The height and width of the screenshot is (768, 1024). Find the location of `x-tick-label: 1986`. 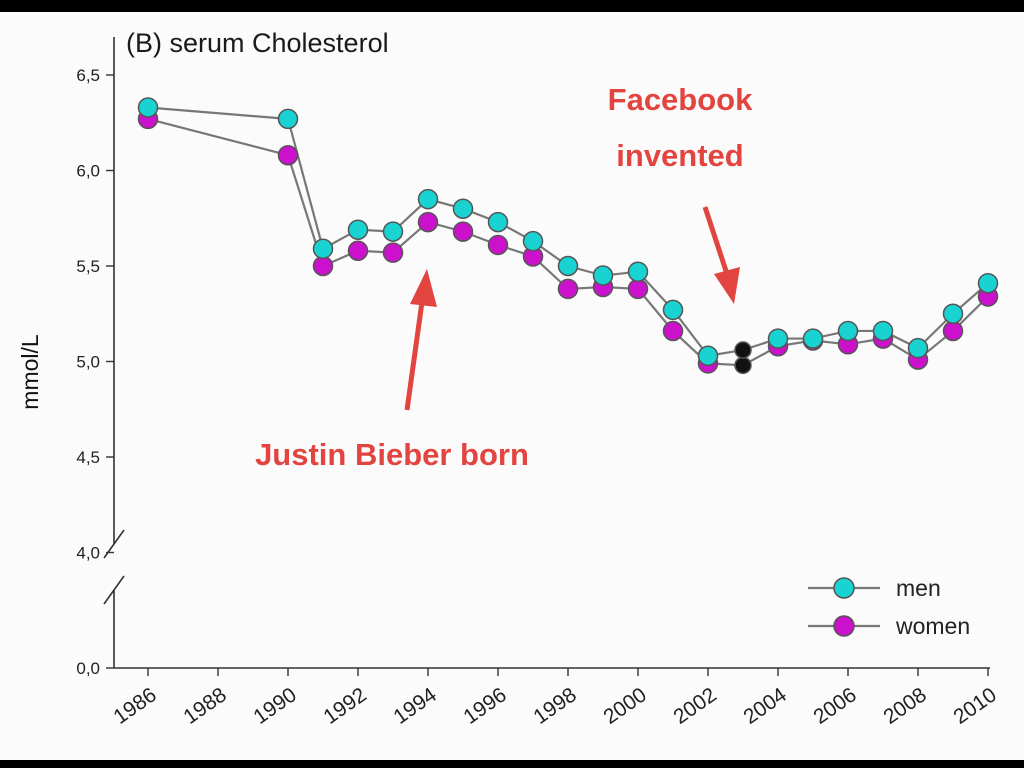

x-tick-label: 1986 is located at coordinates (134, 706).